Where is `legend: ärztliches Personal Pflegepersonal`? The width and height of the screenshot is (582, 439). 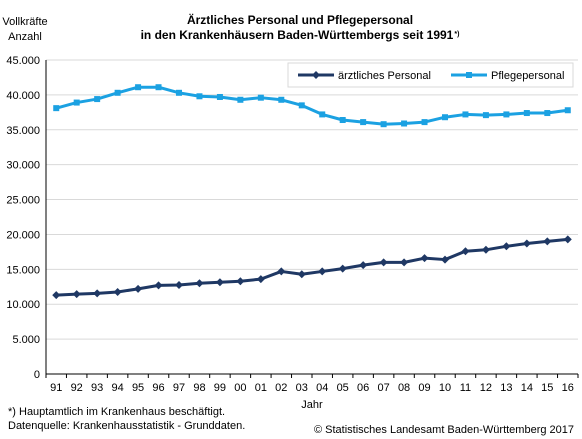 legend: ärztliches Personal Pflegepersonal is located at coordinates (430, 75).